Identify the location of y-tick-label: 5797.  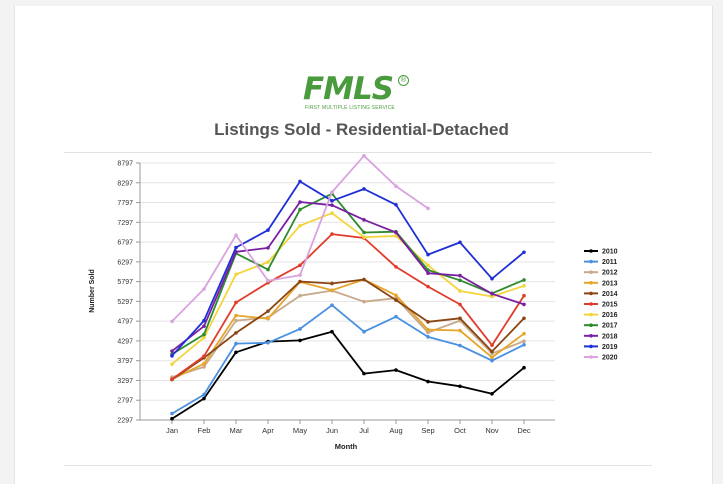
(125, 282).